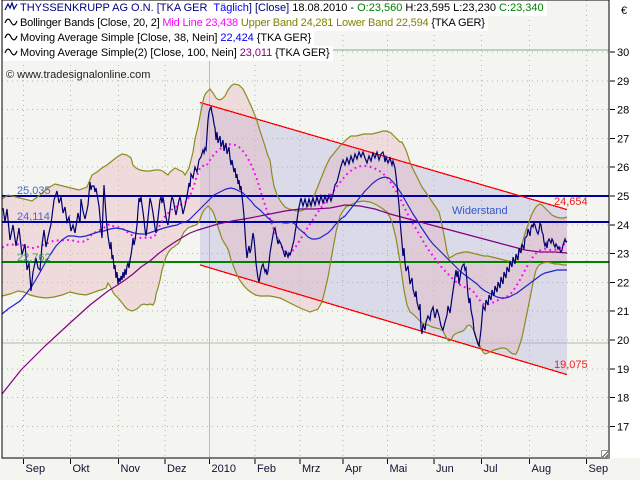 This screenshot has width=640, height=480. What do you see at coordinates (623, 111) in the screenshot?
I see `svg-text: 28` at bounding box center [623, 111].